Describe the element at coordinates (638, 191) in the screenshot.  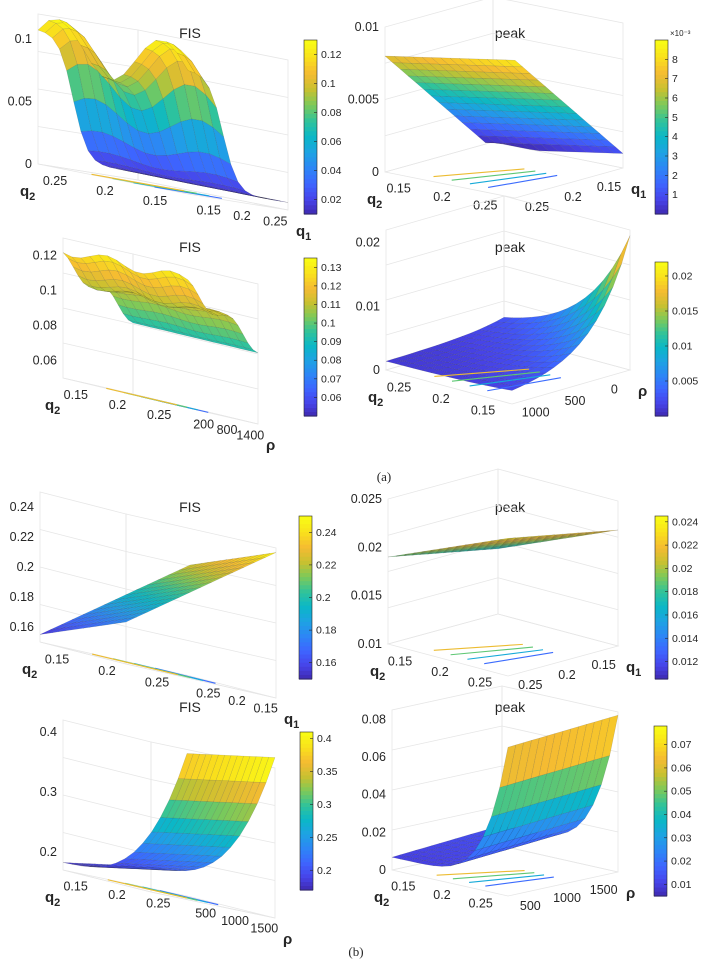
I see `x-axis-label: q1` at that location.